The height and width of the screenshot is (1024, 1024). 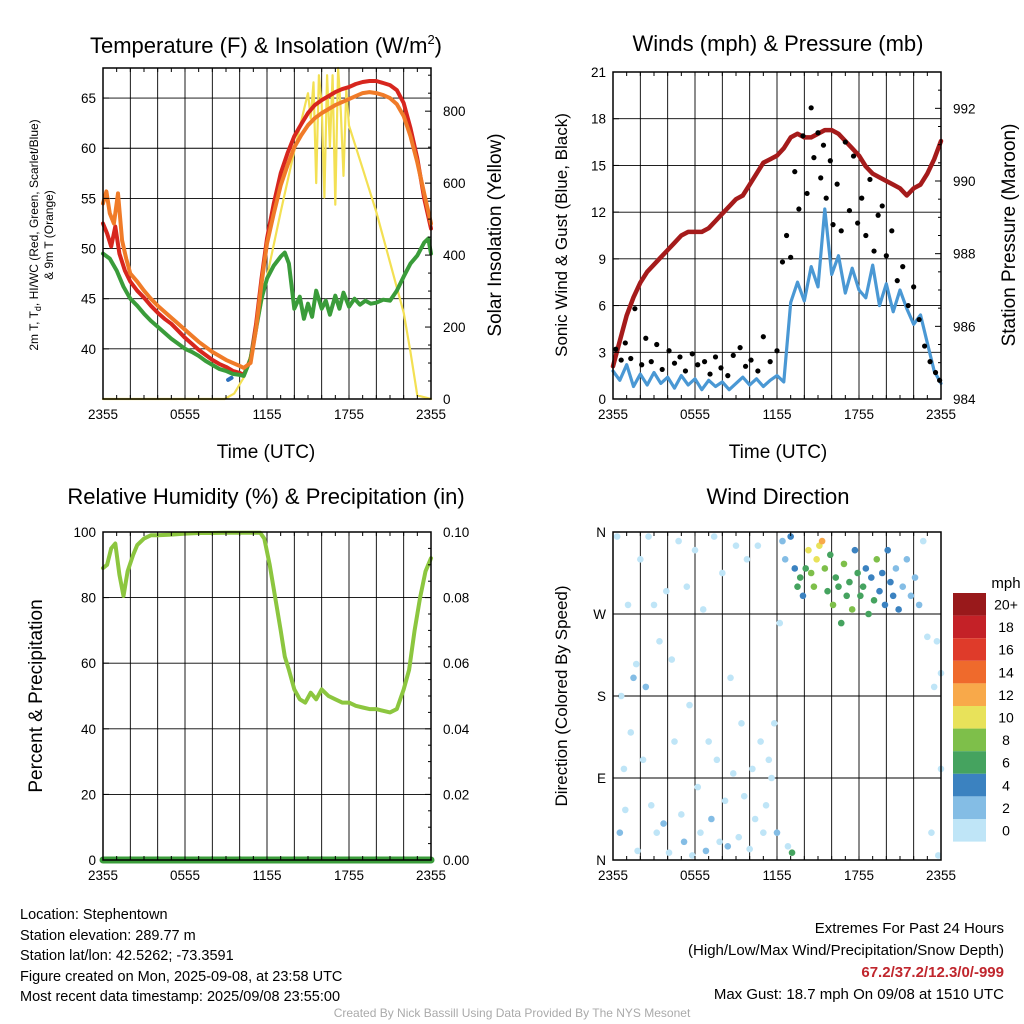 I want to click on legend-label: 14, so click(x=1006, y=672).